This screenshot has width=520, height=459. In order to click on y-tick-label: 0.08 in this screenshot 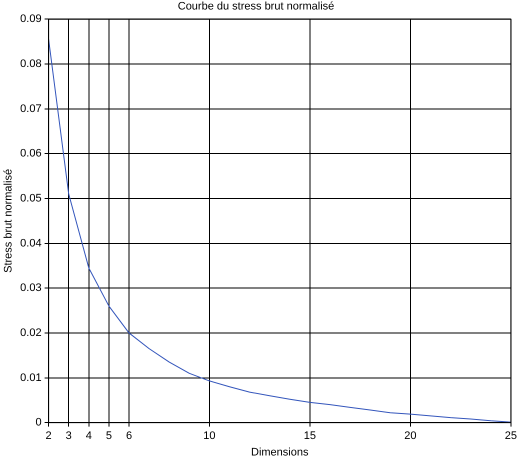, I will do `click(31, 64)`.